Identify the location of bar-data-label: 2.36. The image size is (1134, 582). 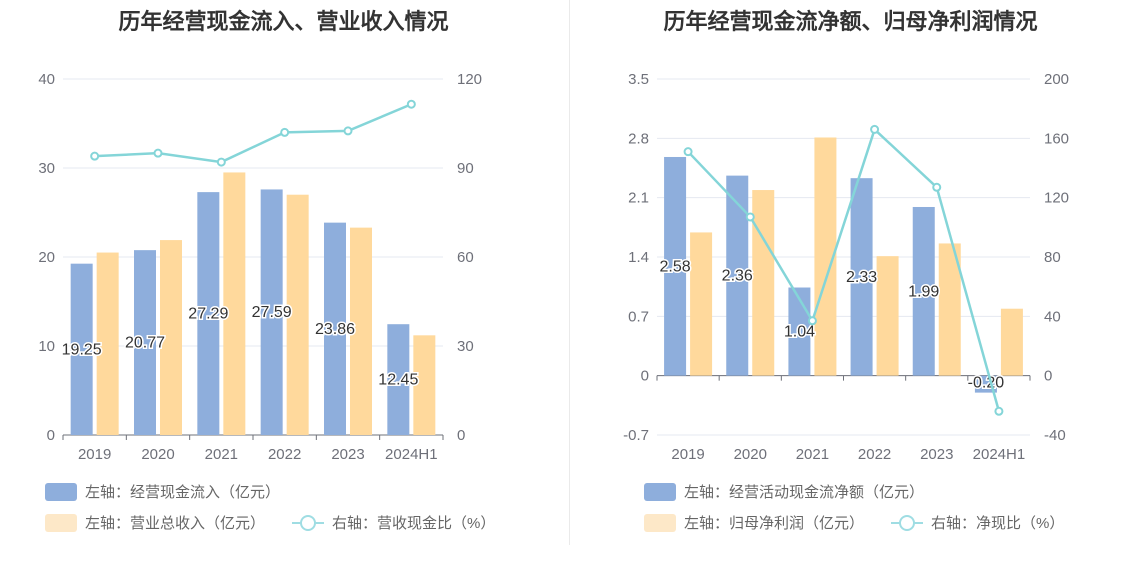
(737, 276).